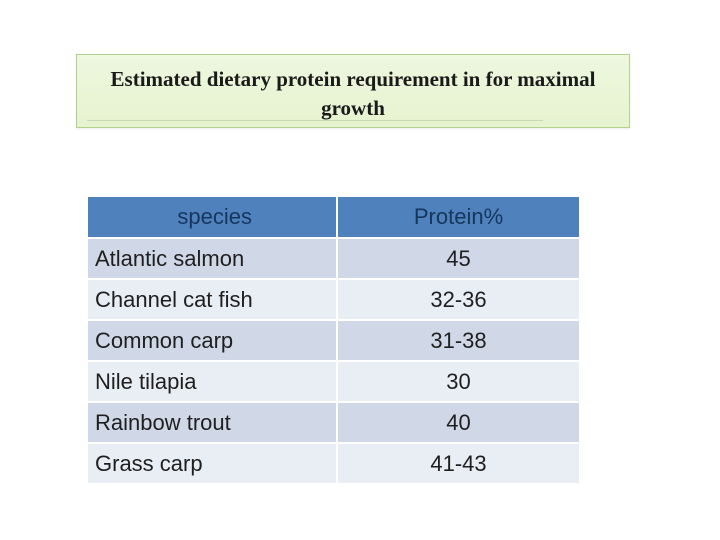  What do you see at coordinates (458, 381) in the screenshot?
I see `protein-cell: 30` at bounding box center [458, 381].